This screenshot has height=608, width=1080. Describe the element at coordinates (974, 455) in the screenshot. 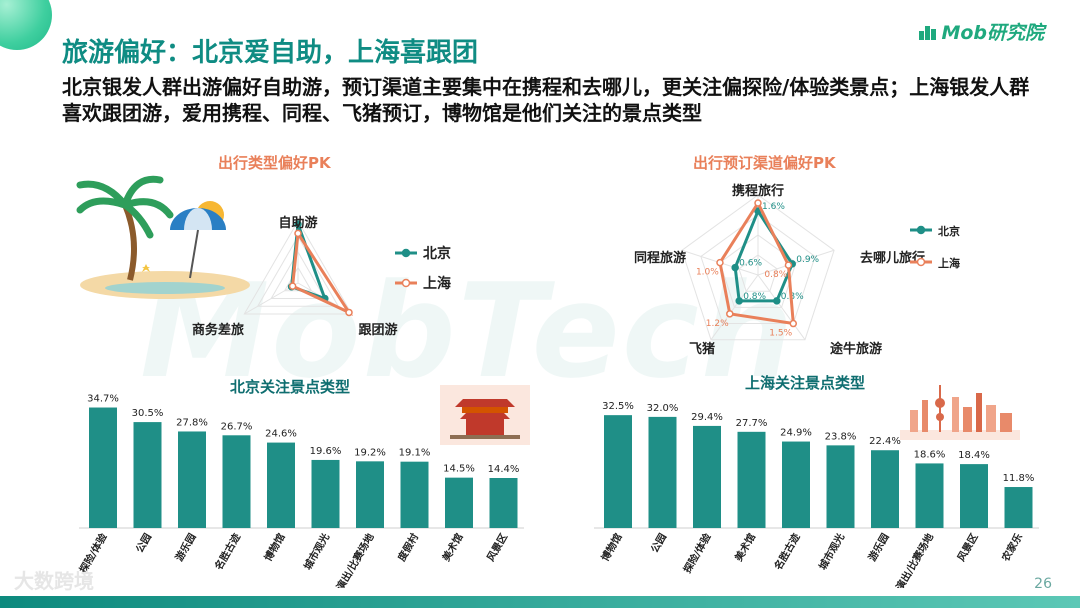

I see `bar-value-label: 18.4%` at that location.